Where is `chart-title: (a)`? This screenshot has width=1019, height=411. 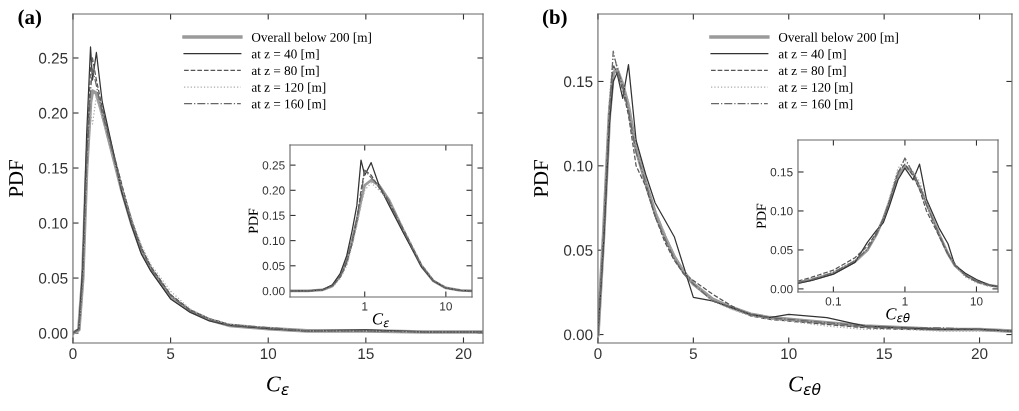
chart-title: (a) is located at coordinates (29, 19).